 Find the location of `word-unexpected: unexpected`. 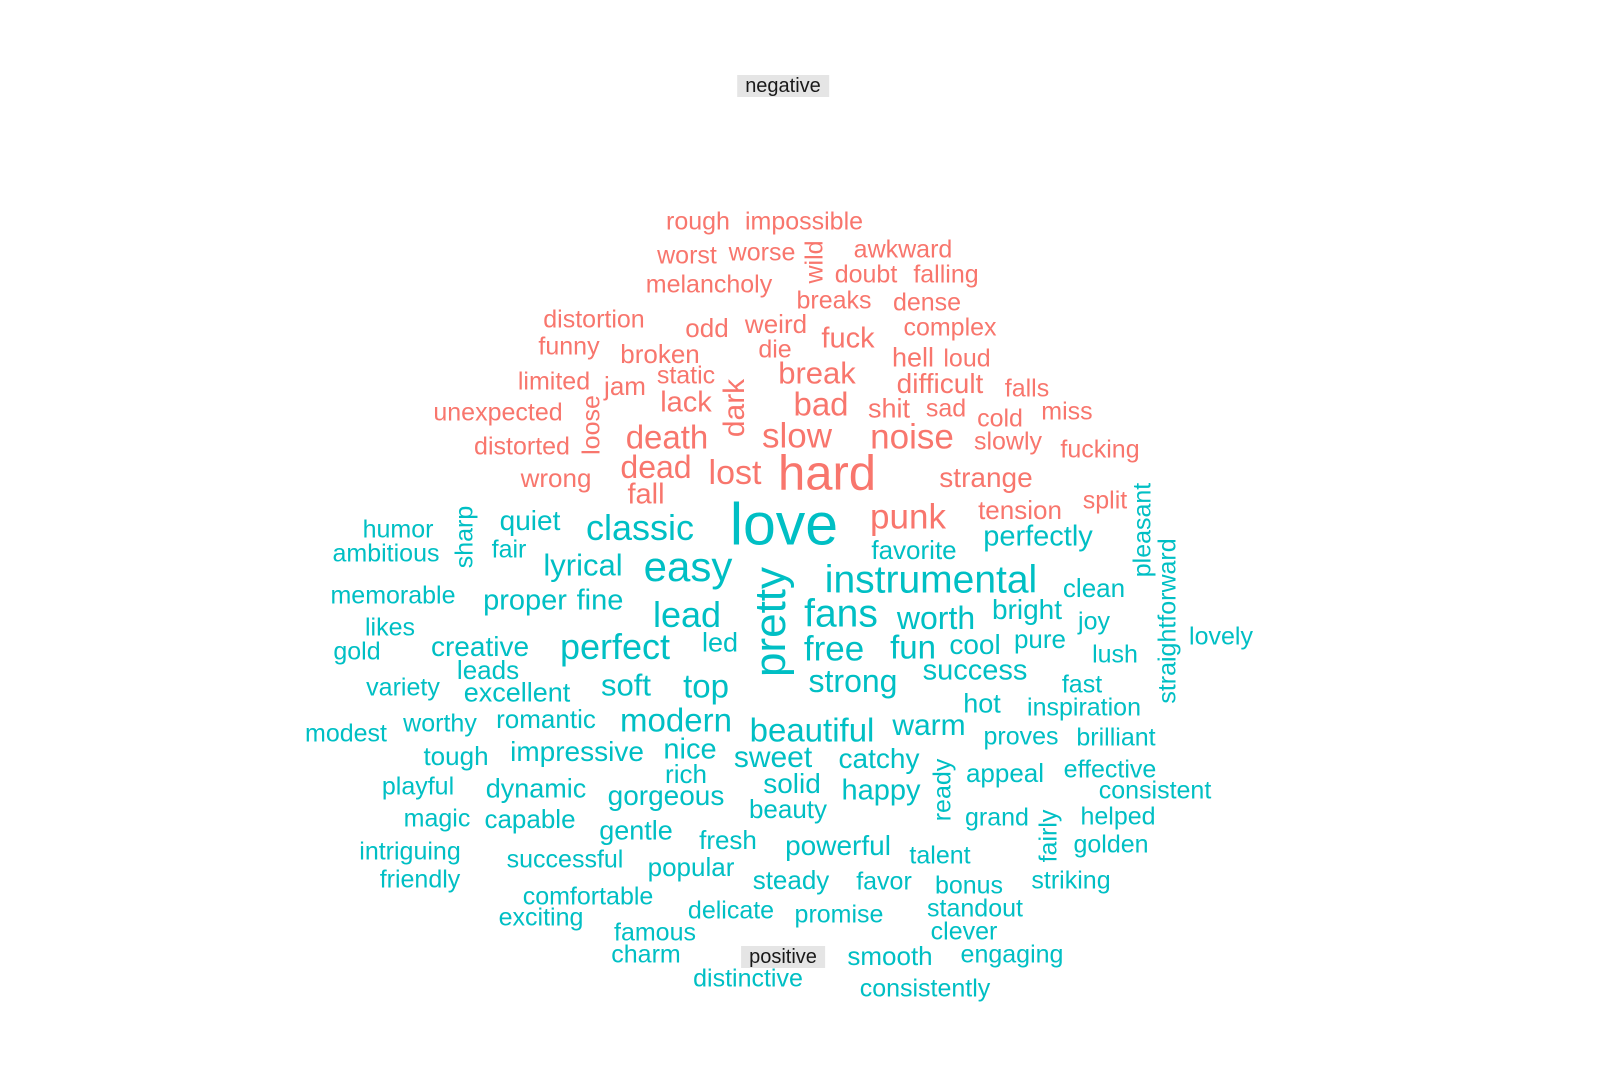

word-unexpected: unexpected is located at coordinates (498, 412).